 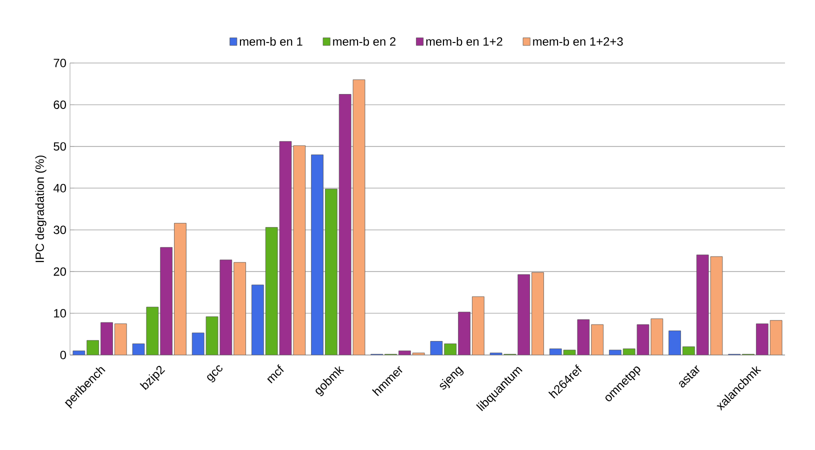 I want to click on legend-label: mem-b en 1, so click(x=271, y=41).